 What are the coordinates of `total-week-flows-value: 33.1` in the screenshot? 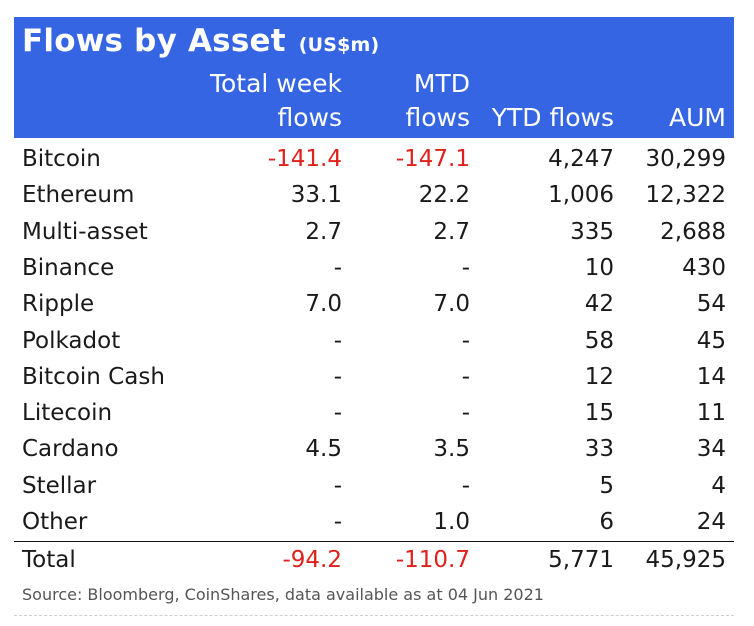 It's located at (316, 195).